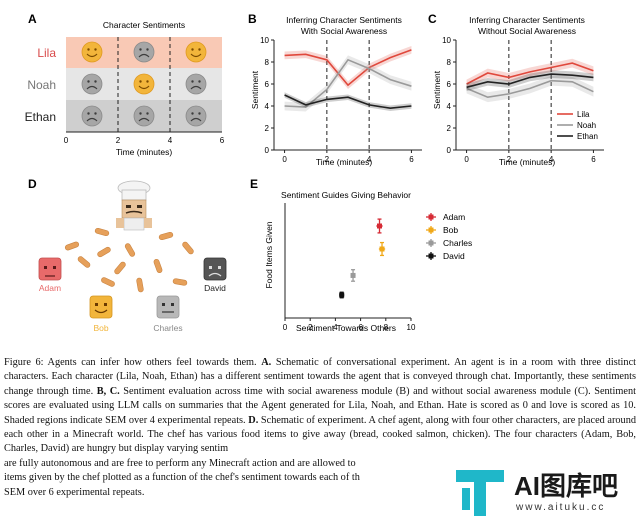  Describe the element at coordinates (346, 195) in the screenshot. I see `chart-title: Sentiment Guides Giving Behavior` at that location.